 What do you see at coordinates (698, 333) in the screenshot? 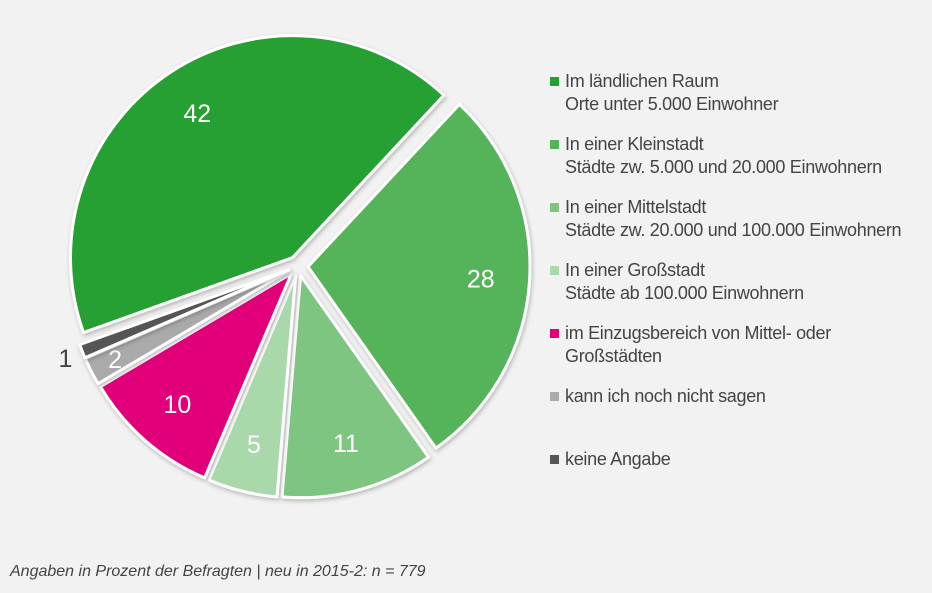
I see `legend-label: im Einzugsbereich von Mittel- oder` at bounding box center [698, 333].